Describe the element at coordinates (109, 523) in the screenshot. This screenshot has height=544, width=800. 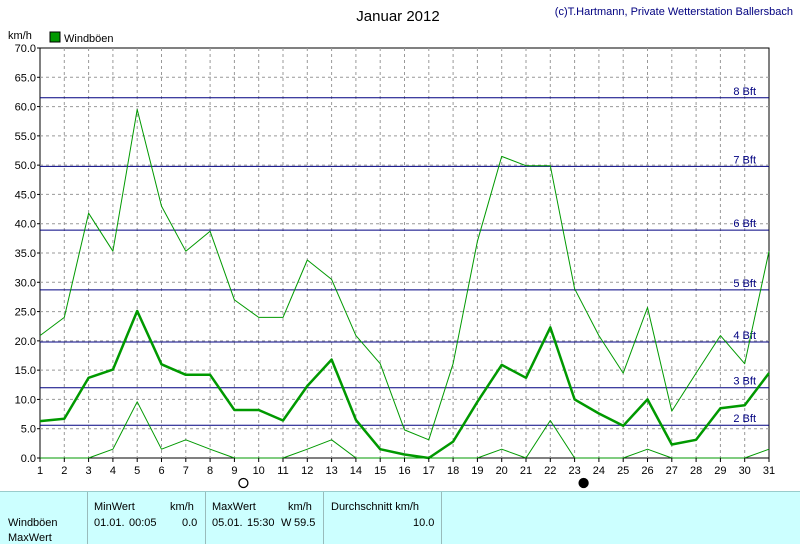
I see `min-date: 01.01.` at that location.